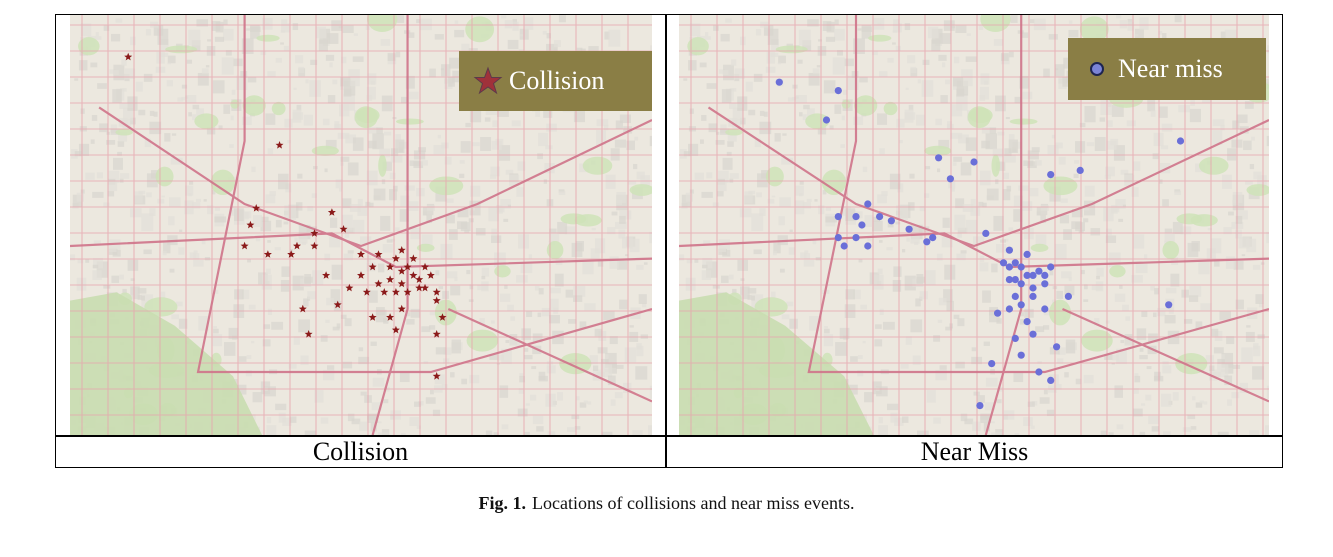 The image size is (1333, 557). Describe the element at coordinates (669, 436) in the screenshot. I see `horizontal-divider` at that location.